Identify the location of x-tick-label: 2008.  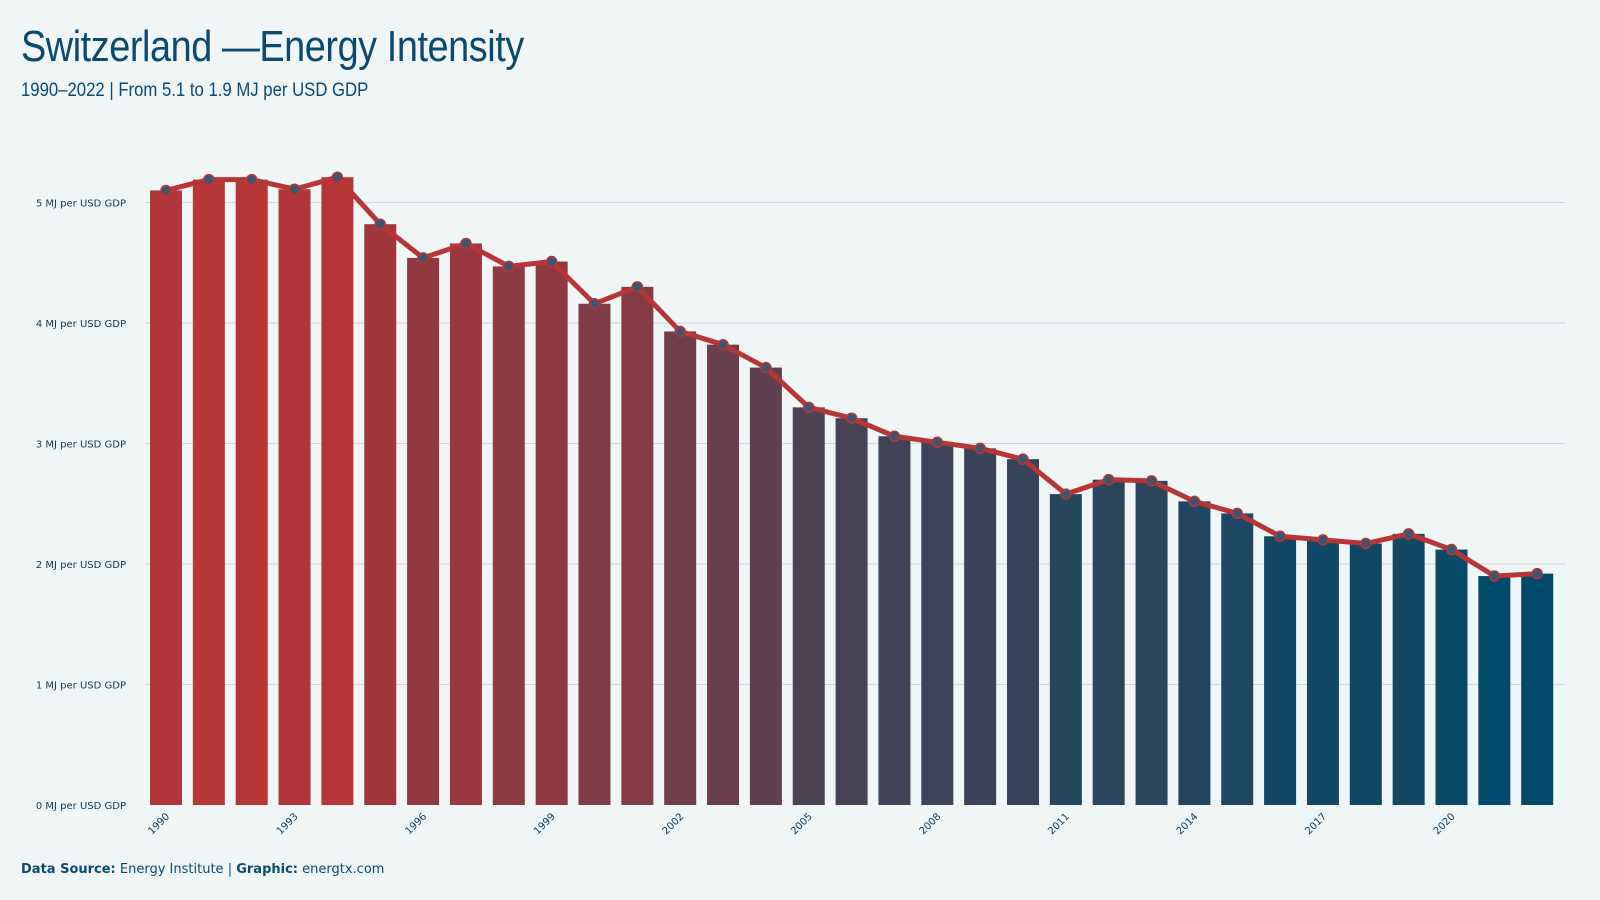
(931, 824).